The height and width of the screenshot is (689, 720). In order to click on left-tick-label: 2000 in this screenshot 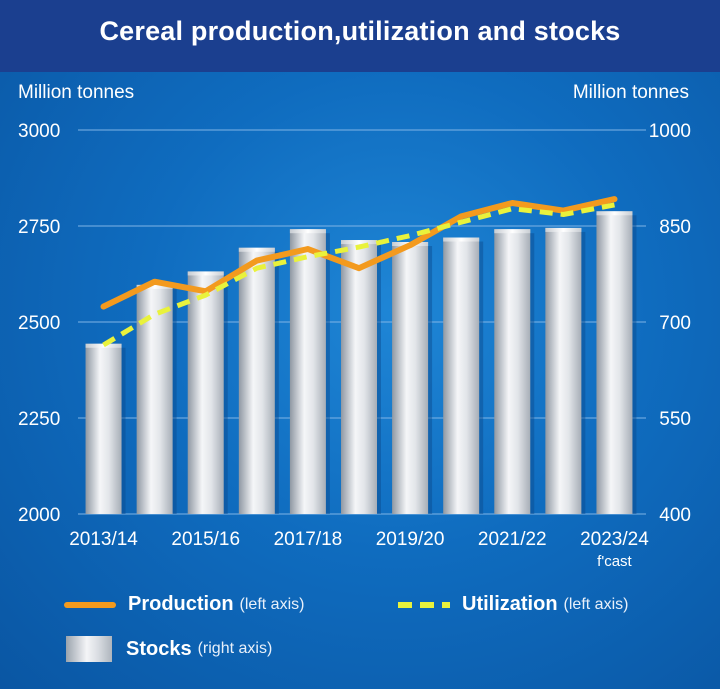, I will do `click(39, 515)`.